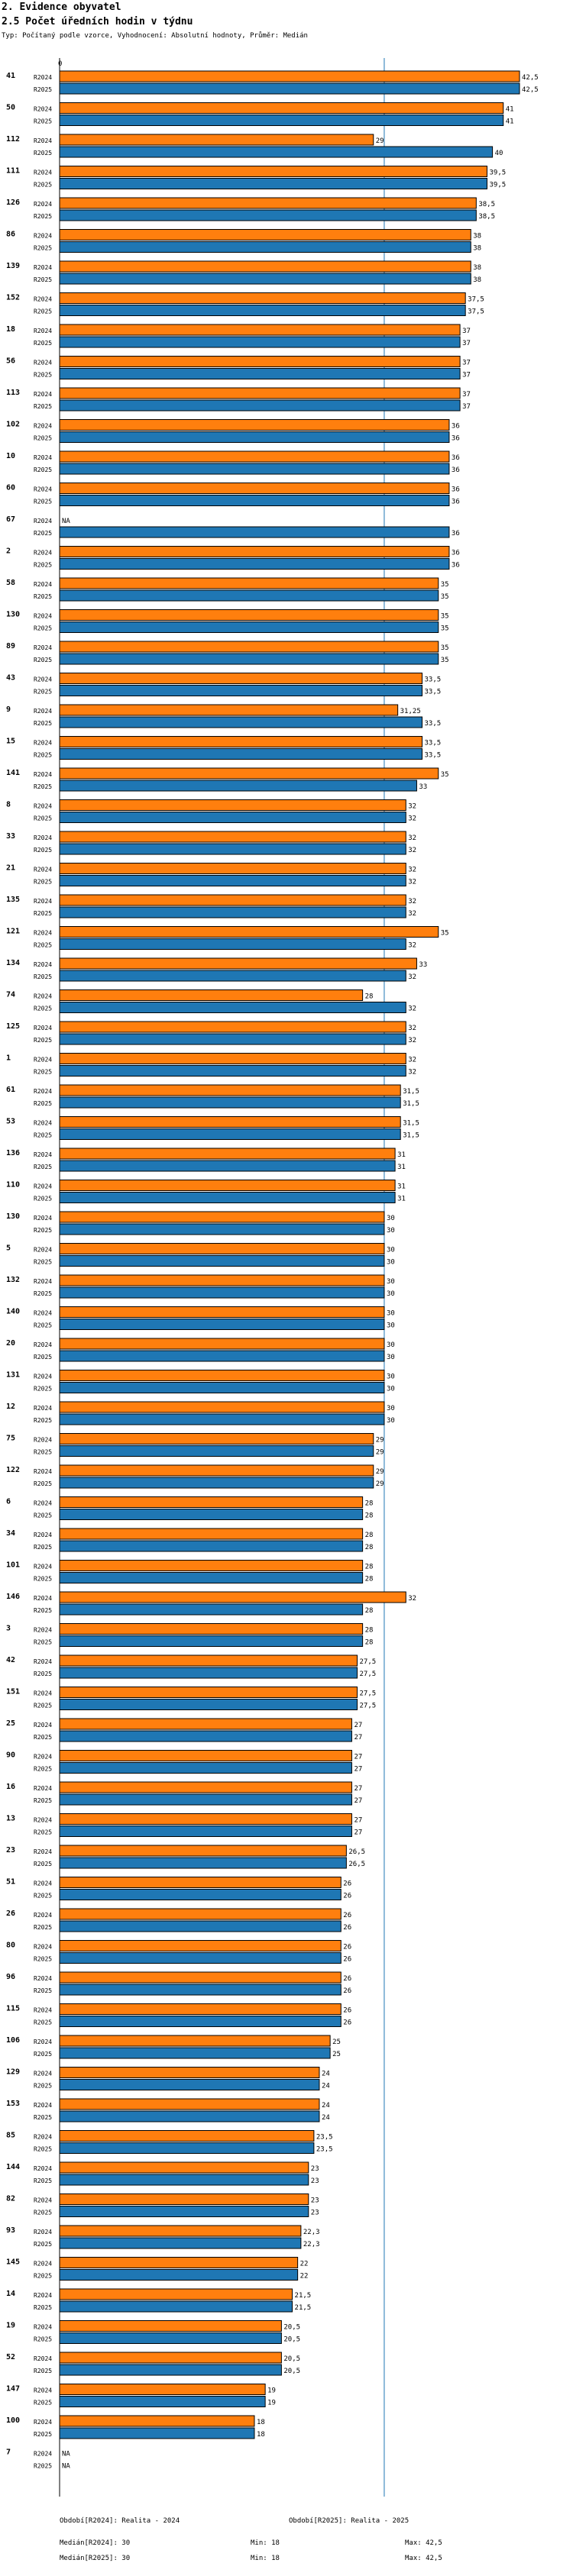 The width and height of the screenshot is (573, 2576). What do you see at coordinates (433, 743) in the screenshot?
I see `bar-value-label: 33,5` at bounding box center [433, 743].